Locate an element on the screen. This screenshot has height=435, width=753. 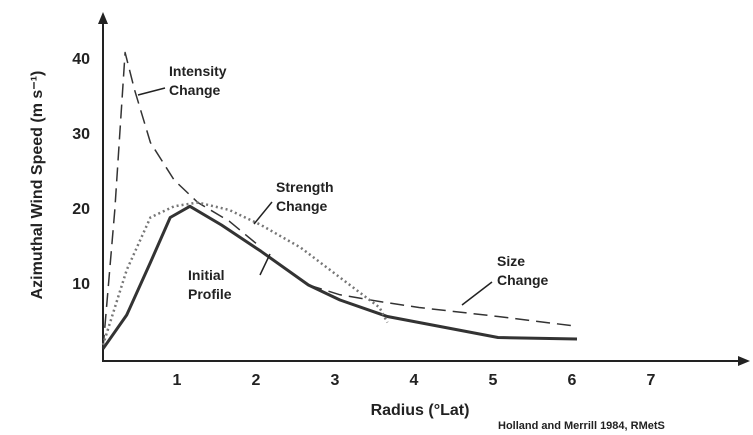
y-axis-label: Azimuthal Wind Speed (m s⁻¹) is located at coordinates (37, 185).